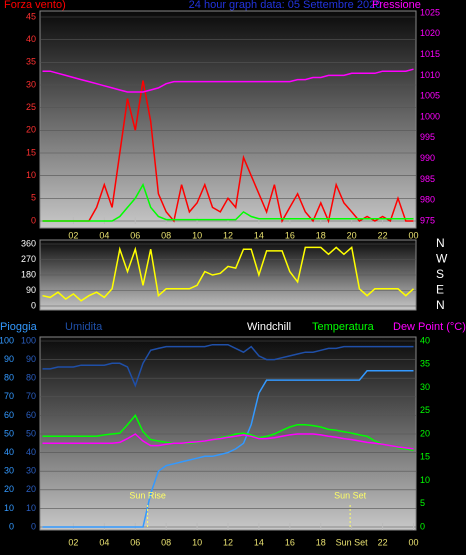 This screenshot has height=555, width=466. Describe the element at coordinates (440, 290) in the screenshot. I see `y2-tick-label: E` at that location.